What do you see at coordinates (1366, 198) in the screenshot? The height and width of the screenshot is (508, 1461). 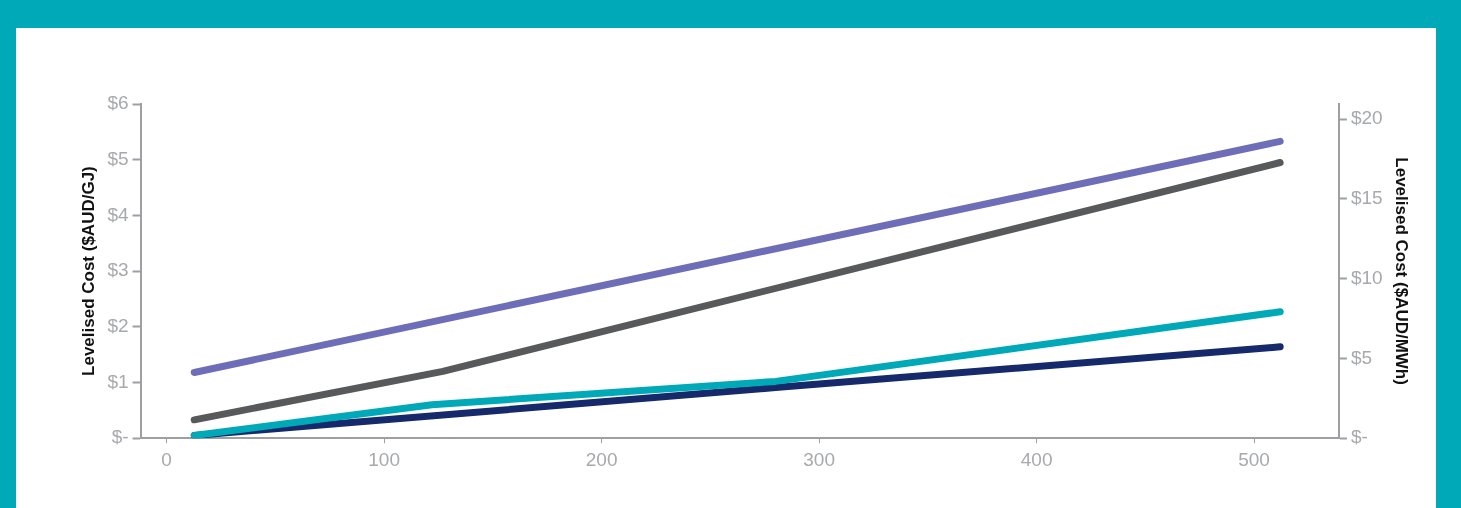 I see `y2-tick-label: $15` at bounding box center [1366, 198].